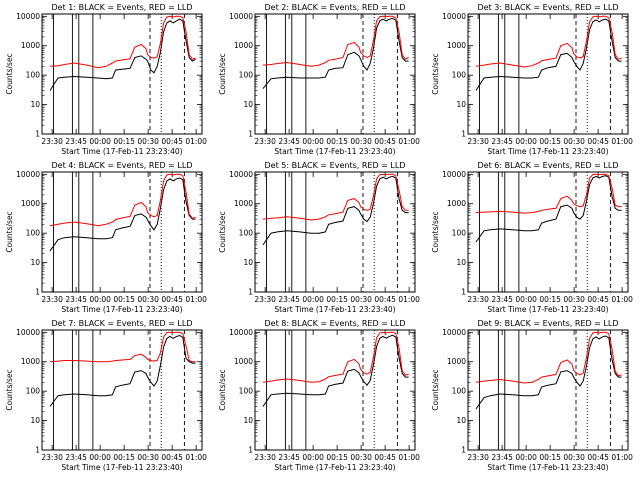 The image size is (640, 480). Describe the element at coordinates (335, 323) in the screenshot. I see `chart-title: Det 8: BLACK = Events, RED = LLD` at that location.